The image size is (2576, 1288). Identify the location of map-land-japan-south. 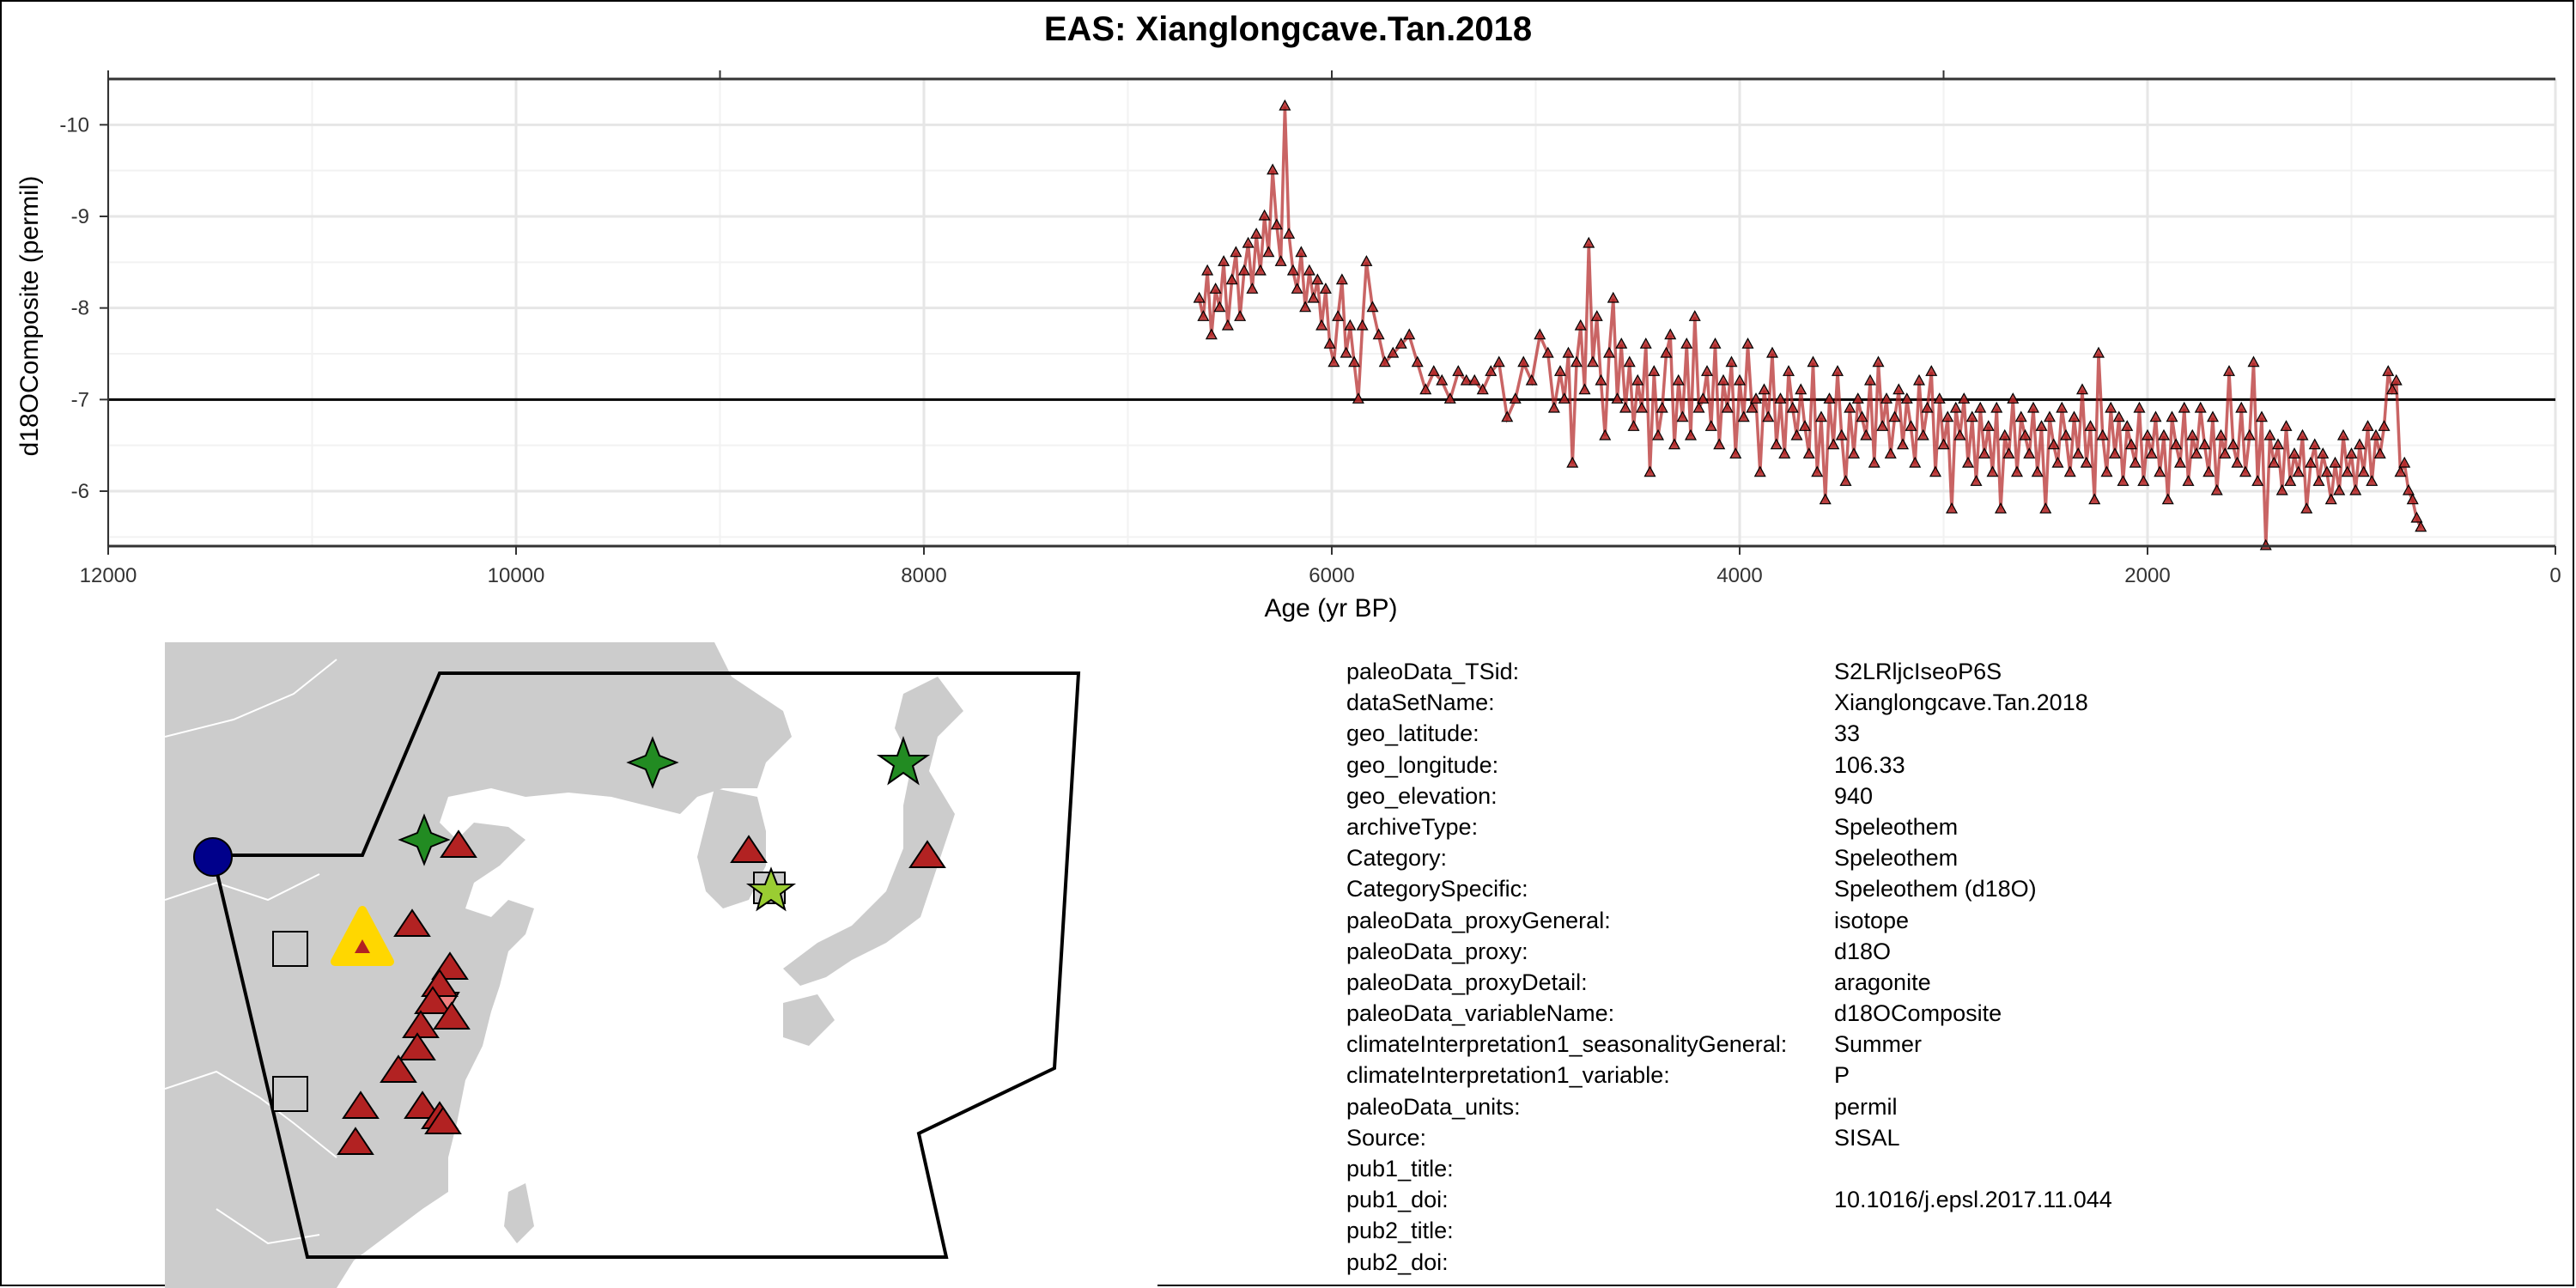
(809, 1020).